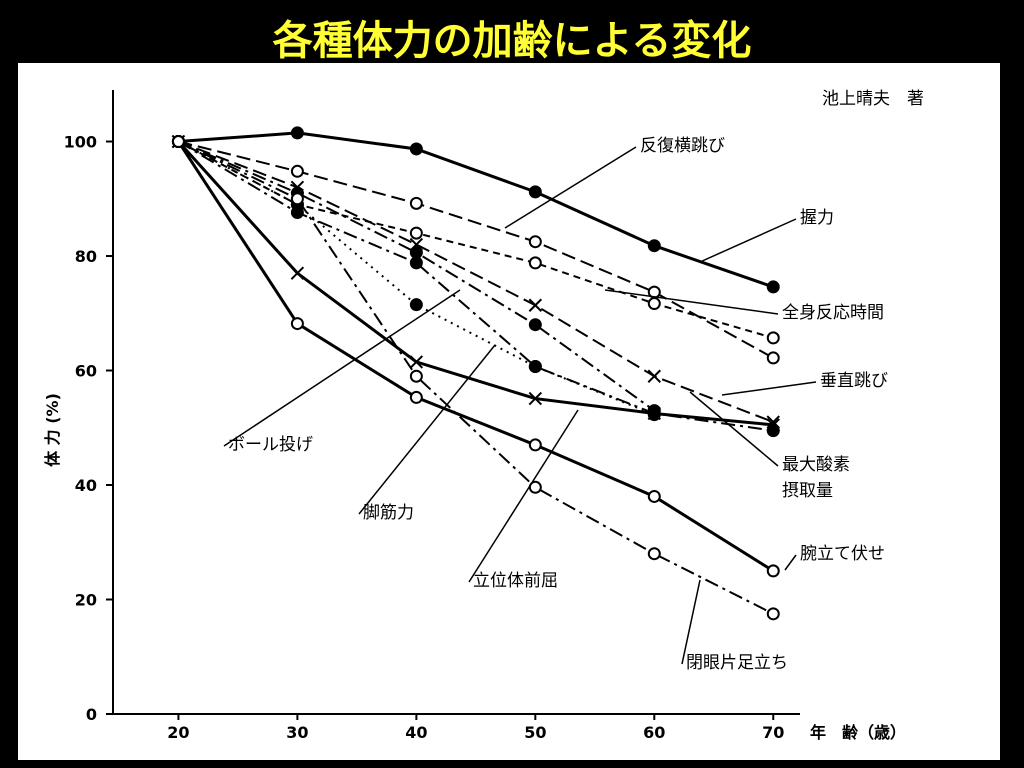 This screenshot has width=1024, height=768. What do you see at coordinates (512, 41) in the screenshot?
I see `page-title: 各種体力の加齢による変化` at bounding box center [512, 41].